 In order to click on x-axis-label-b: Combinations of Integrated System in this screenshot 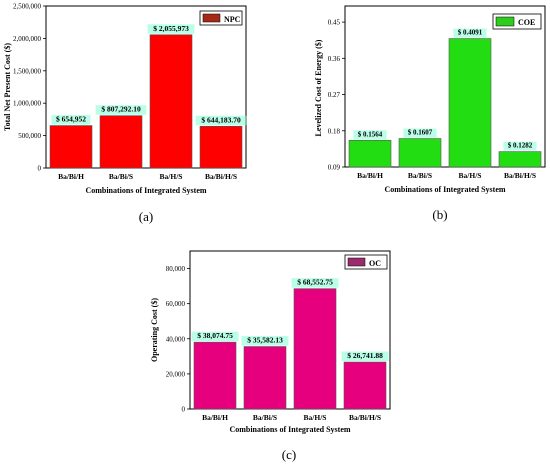, I will do `click(444, 189)`.